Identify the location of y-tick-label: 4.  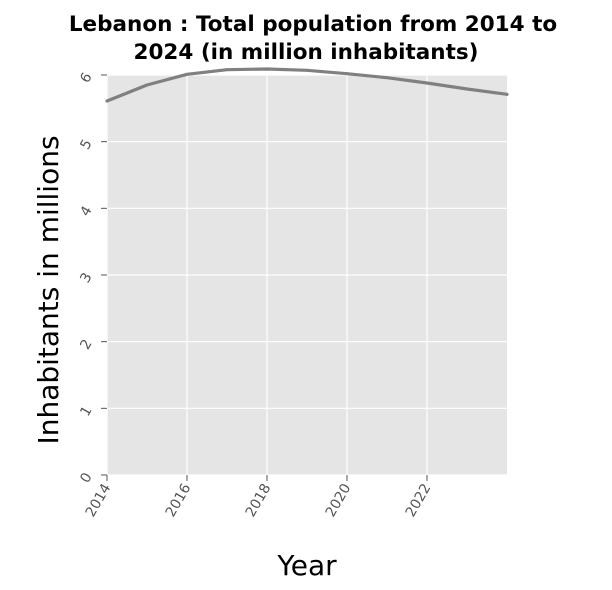
(86, 211).